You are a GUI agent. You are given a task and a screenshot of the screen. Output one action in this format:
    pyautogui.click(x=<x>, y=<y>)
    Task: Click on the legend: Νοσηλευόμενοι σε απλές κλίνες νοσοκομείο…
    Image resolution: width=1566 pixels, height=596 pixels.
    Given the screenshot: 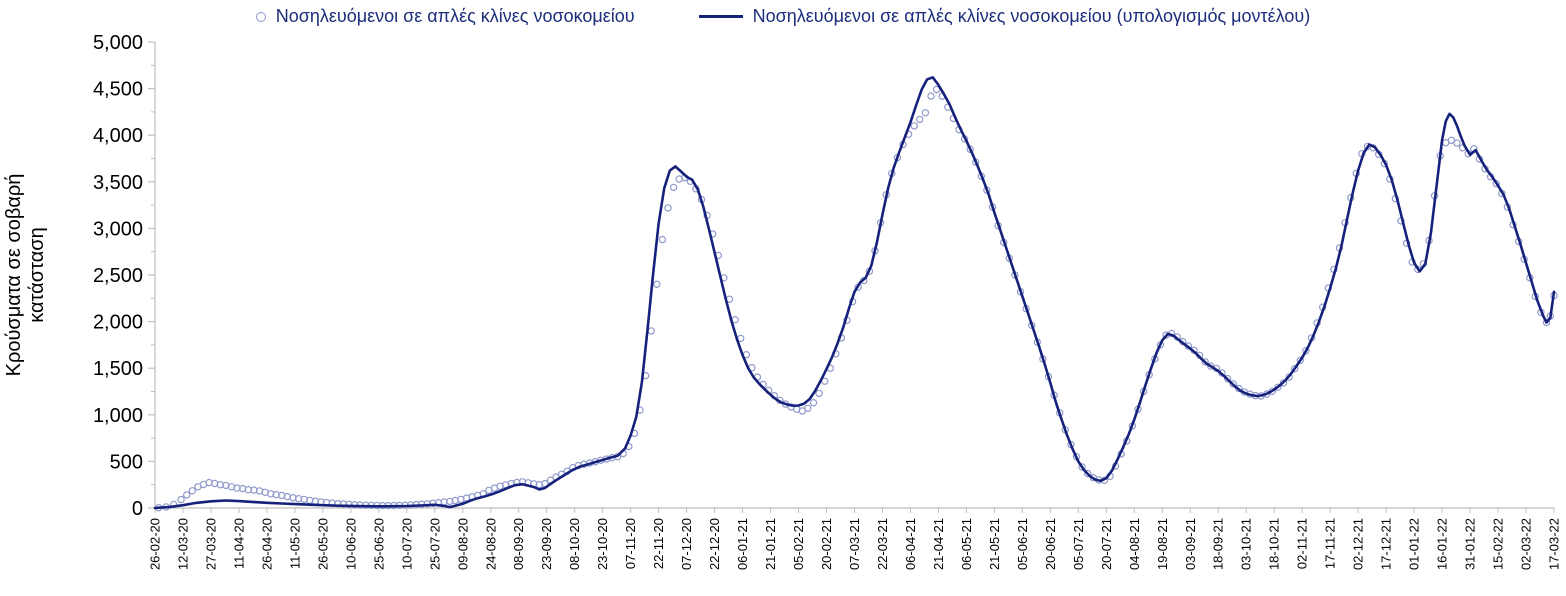 What is the action you would take?
    pyautogui.click(x=783, y=16)
    